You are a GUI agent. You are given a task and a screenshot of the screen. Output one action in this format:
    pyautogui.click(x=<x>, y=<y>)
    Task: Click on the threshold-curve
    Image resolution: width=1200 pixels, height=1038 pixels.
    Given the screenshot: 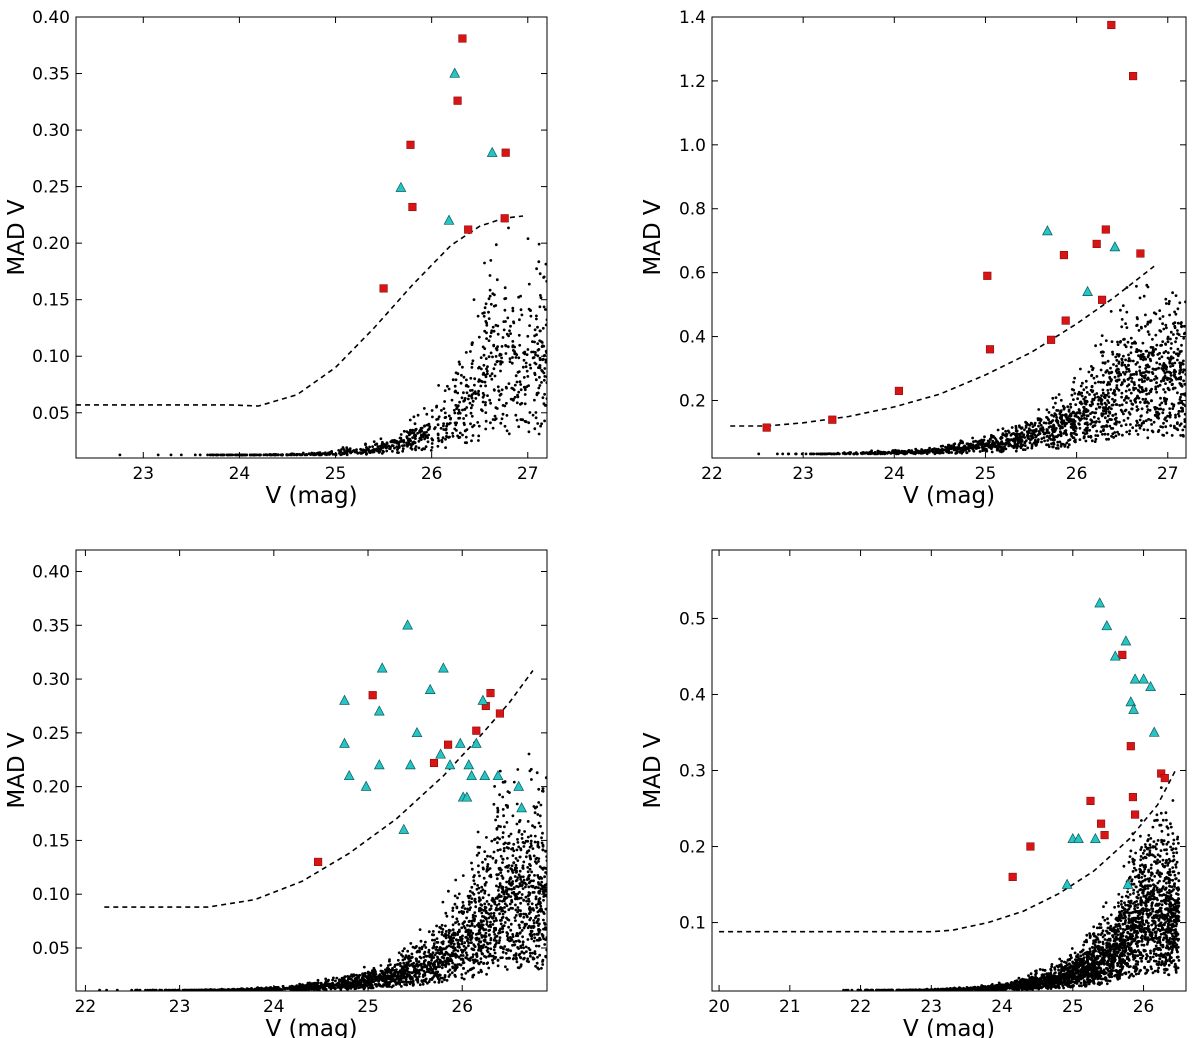 What is the action you would take?
    pyautogui.click(x=300, y=311)
    